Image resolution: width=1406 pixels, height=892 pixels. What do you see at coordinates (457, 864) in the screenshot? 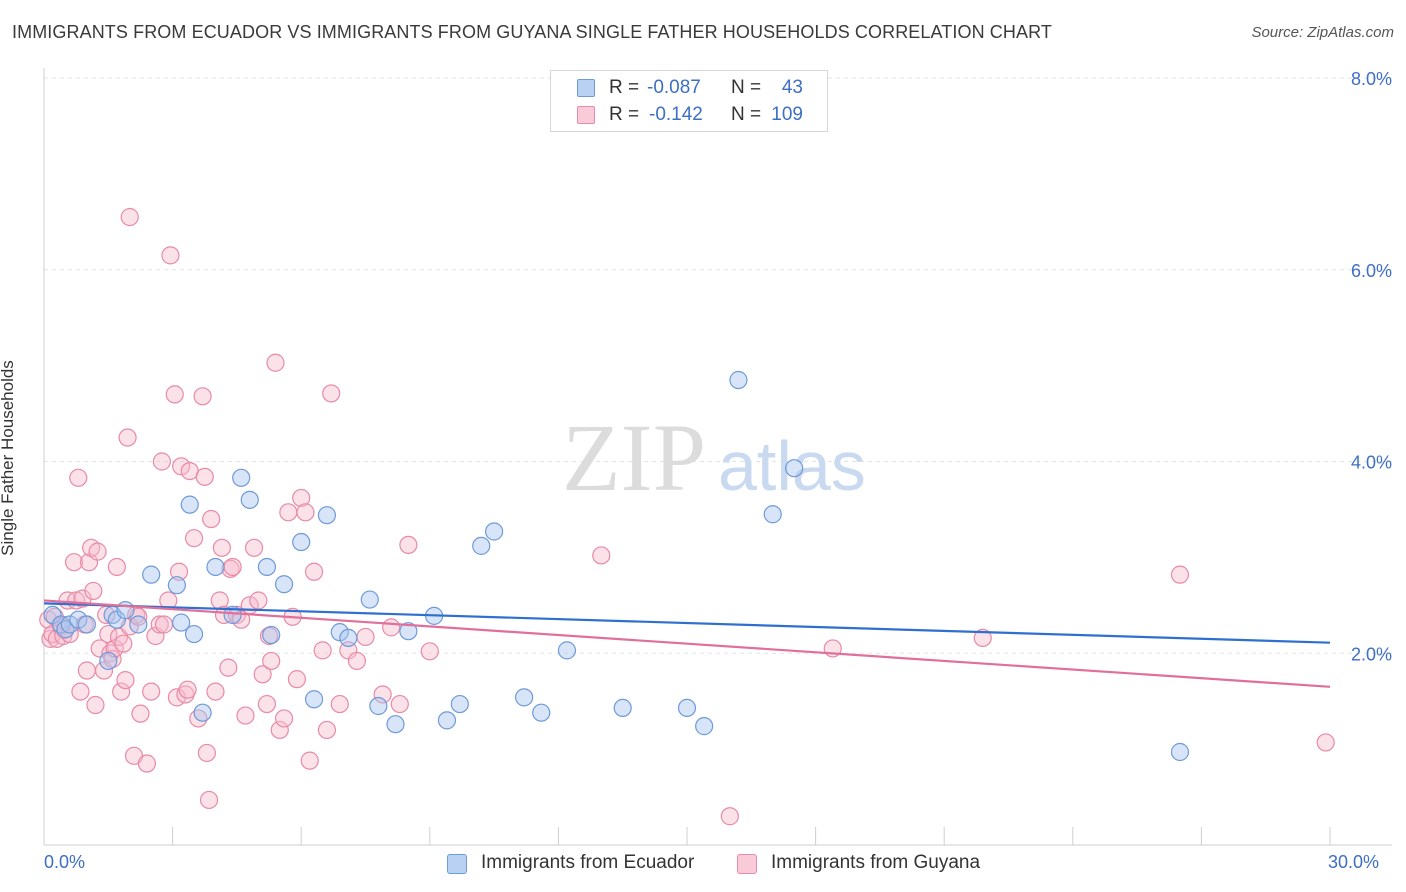
I see `legend-swatch-ecuador` at bounding box center [457, 864].